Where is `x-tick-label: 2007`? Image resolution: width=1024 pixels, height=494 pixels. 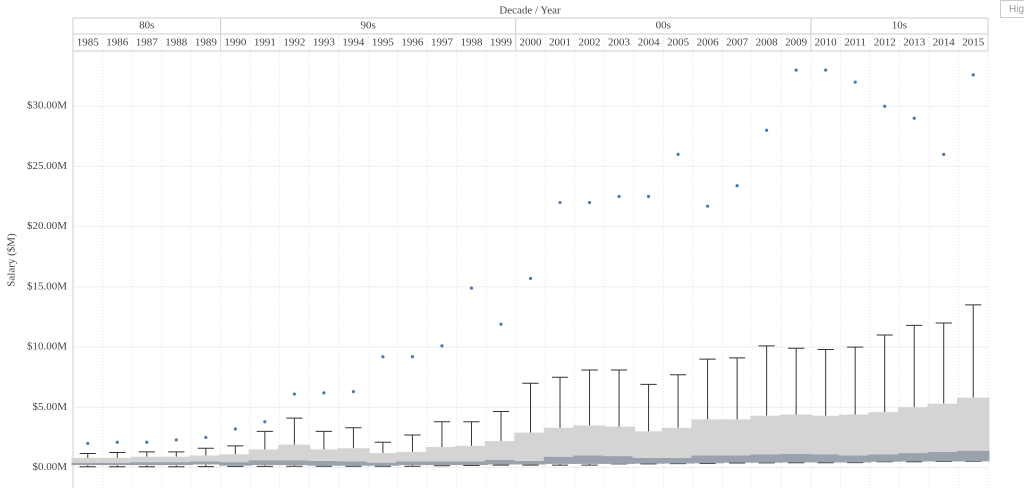
x-tick-label: 2007 is located at coordinates (737, 43).